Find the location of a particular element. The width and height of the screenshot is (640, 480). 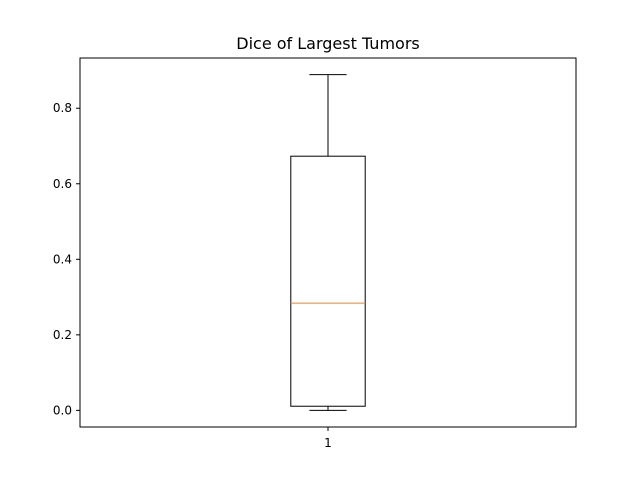

y-axis: 0.0 0.2 0.4 0.6 0.8 is located at coordinates (66, 259).